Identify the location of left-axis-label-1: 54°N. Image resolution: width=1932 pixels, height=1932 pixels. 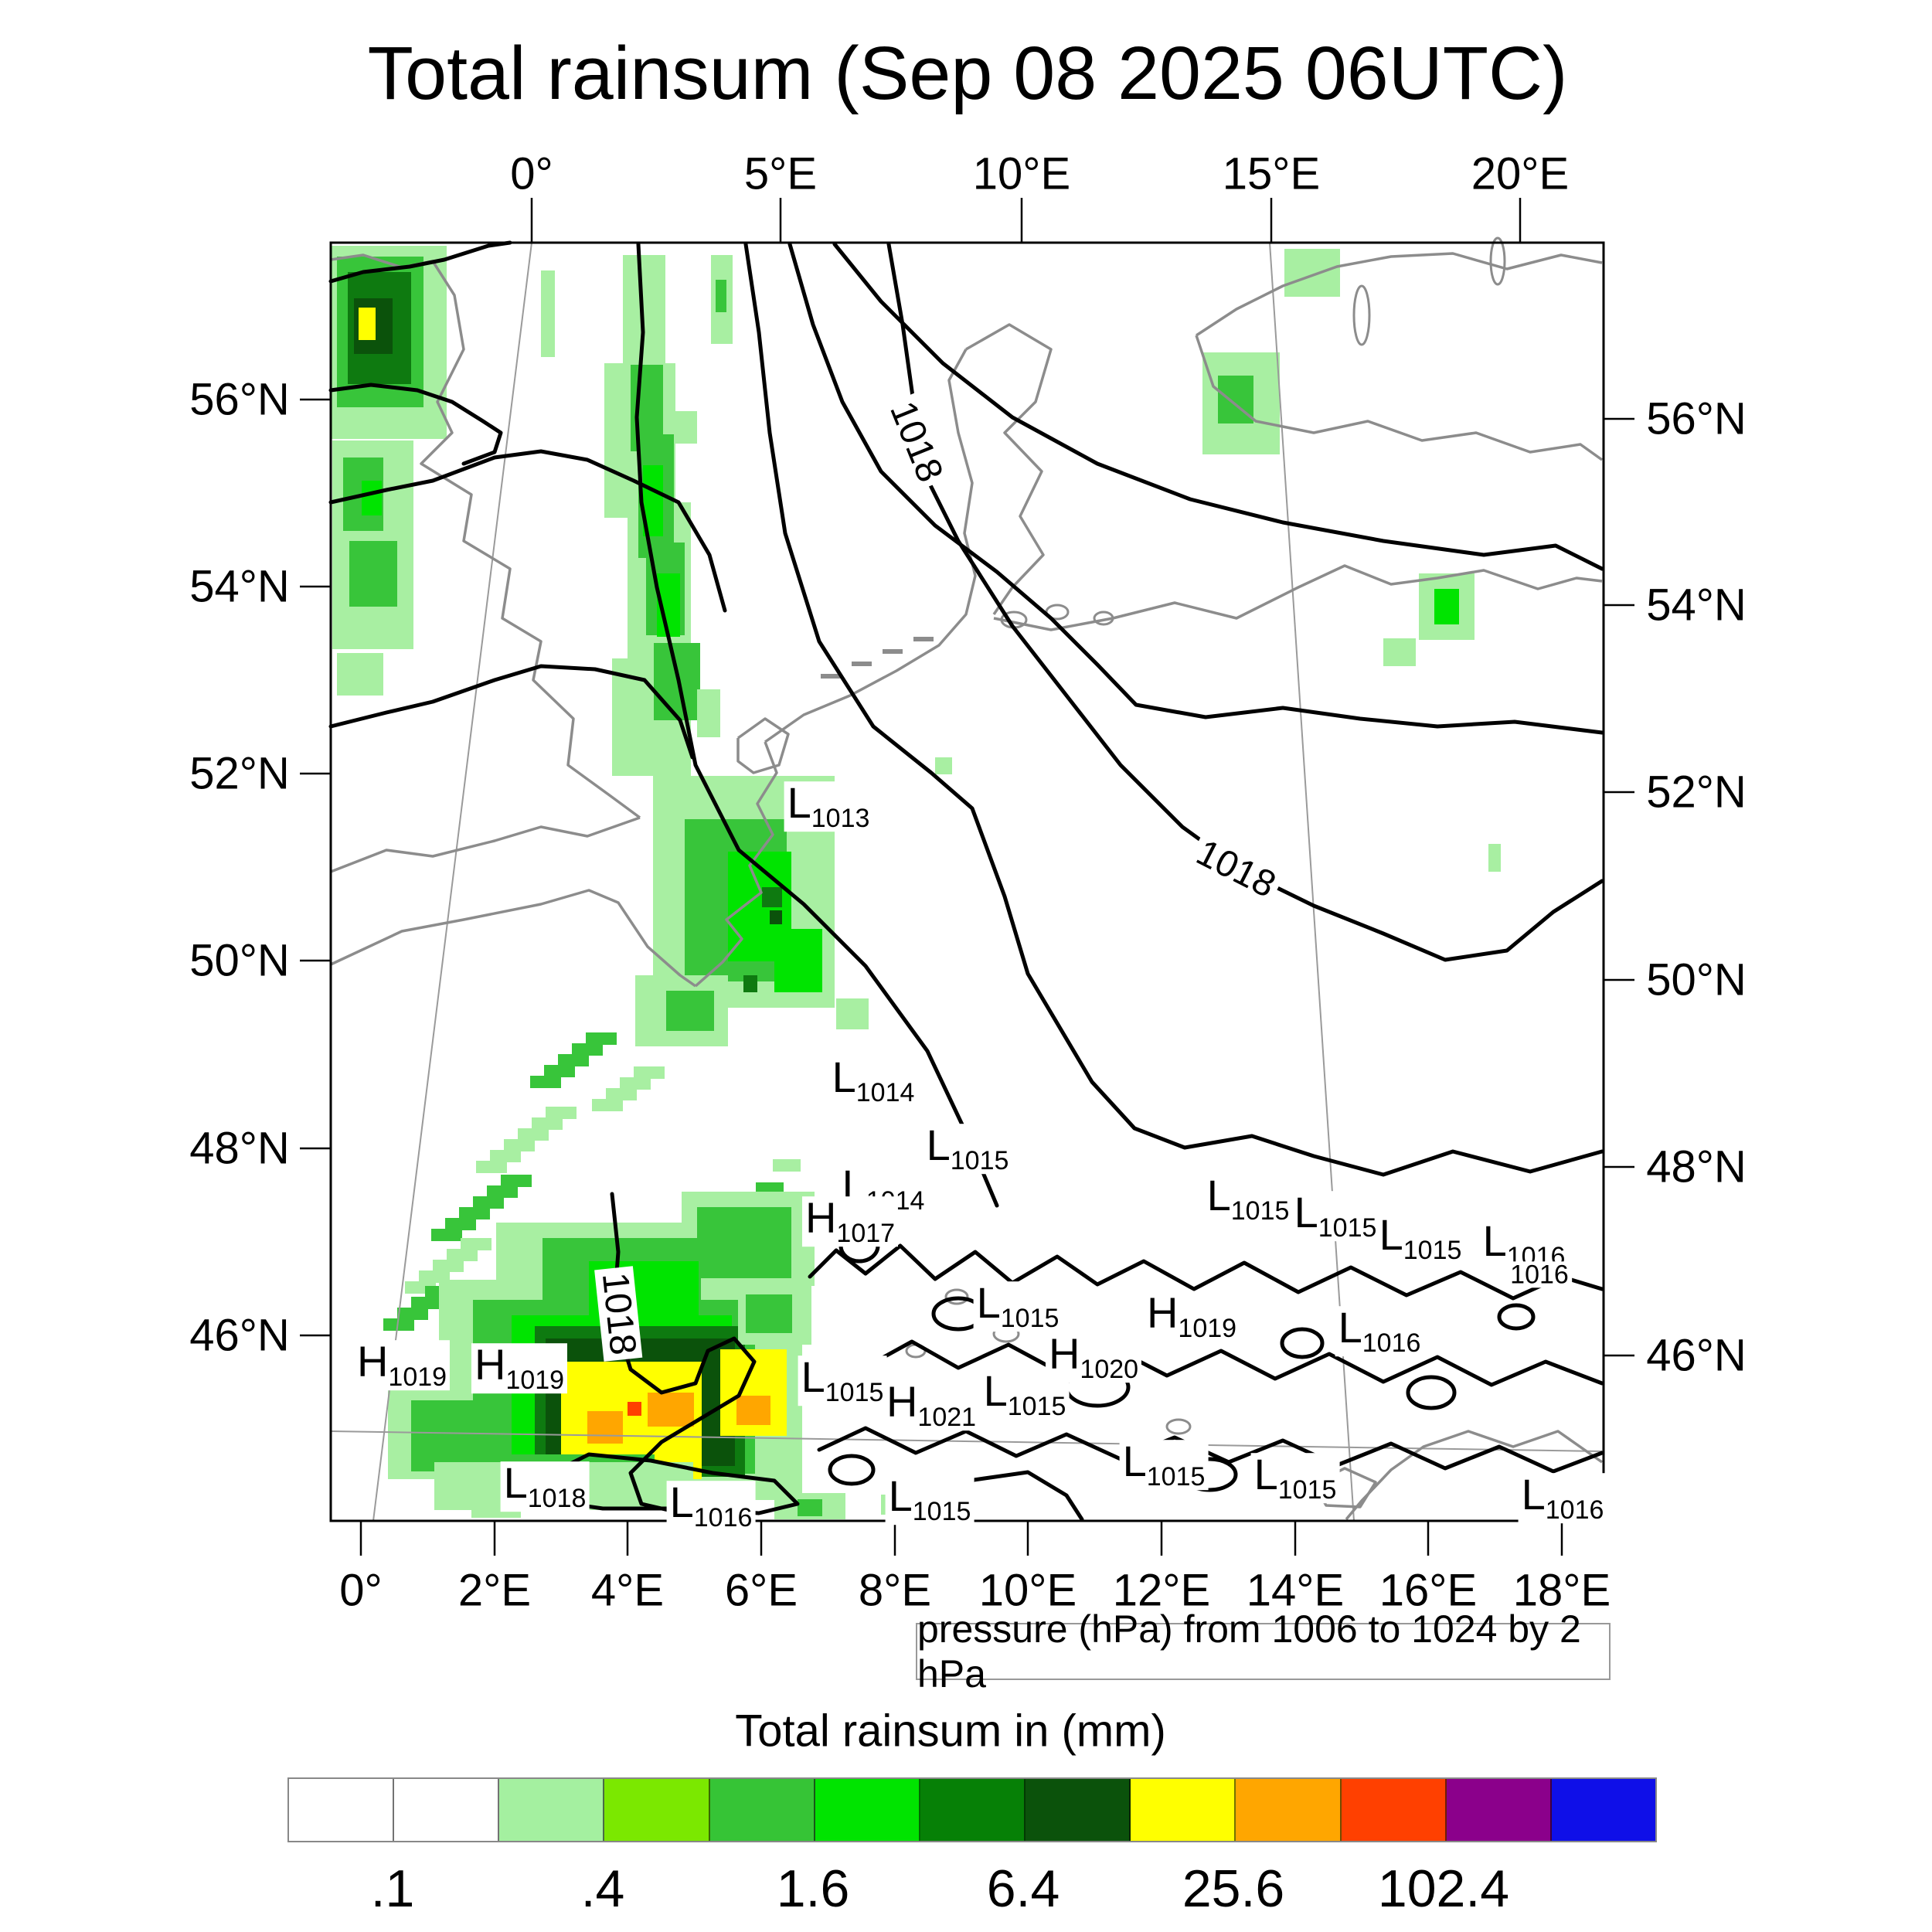
(239, 586).